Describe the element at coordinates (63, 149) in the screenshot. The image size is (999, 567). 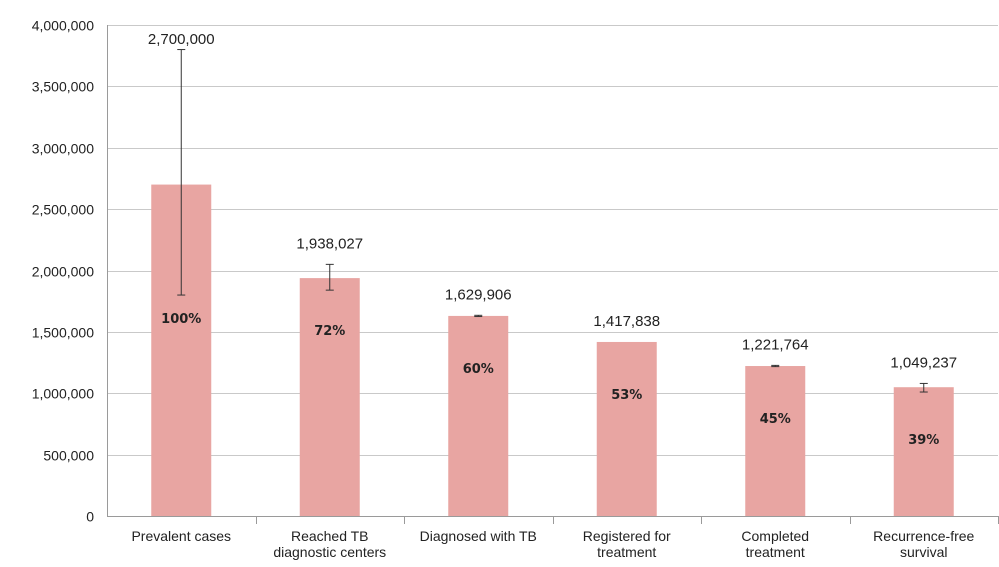
I see `y-tick-label: 3,000,000` at that location.